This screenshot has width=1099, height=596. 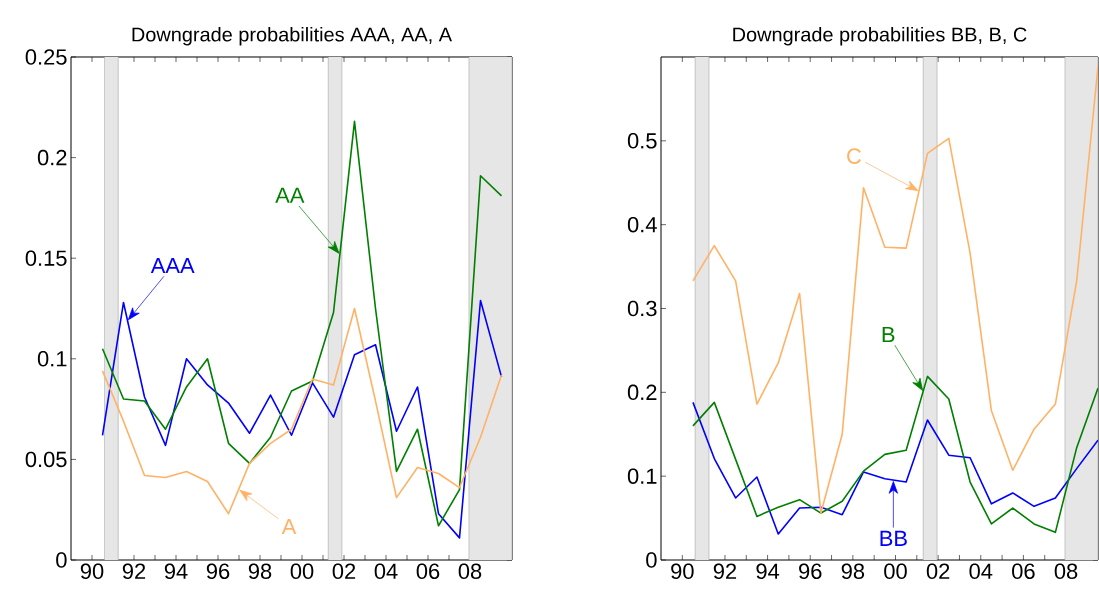 I want to click on annotation: B, so click(x=888, y=334).